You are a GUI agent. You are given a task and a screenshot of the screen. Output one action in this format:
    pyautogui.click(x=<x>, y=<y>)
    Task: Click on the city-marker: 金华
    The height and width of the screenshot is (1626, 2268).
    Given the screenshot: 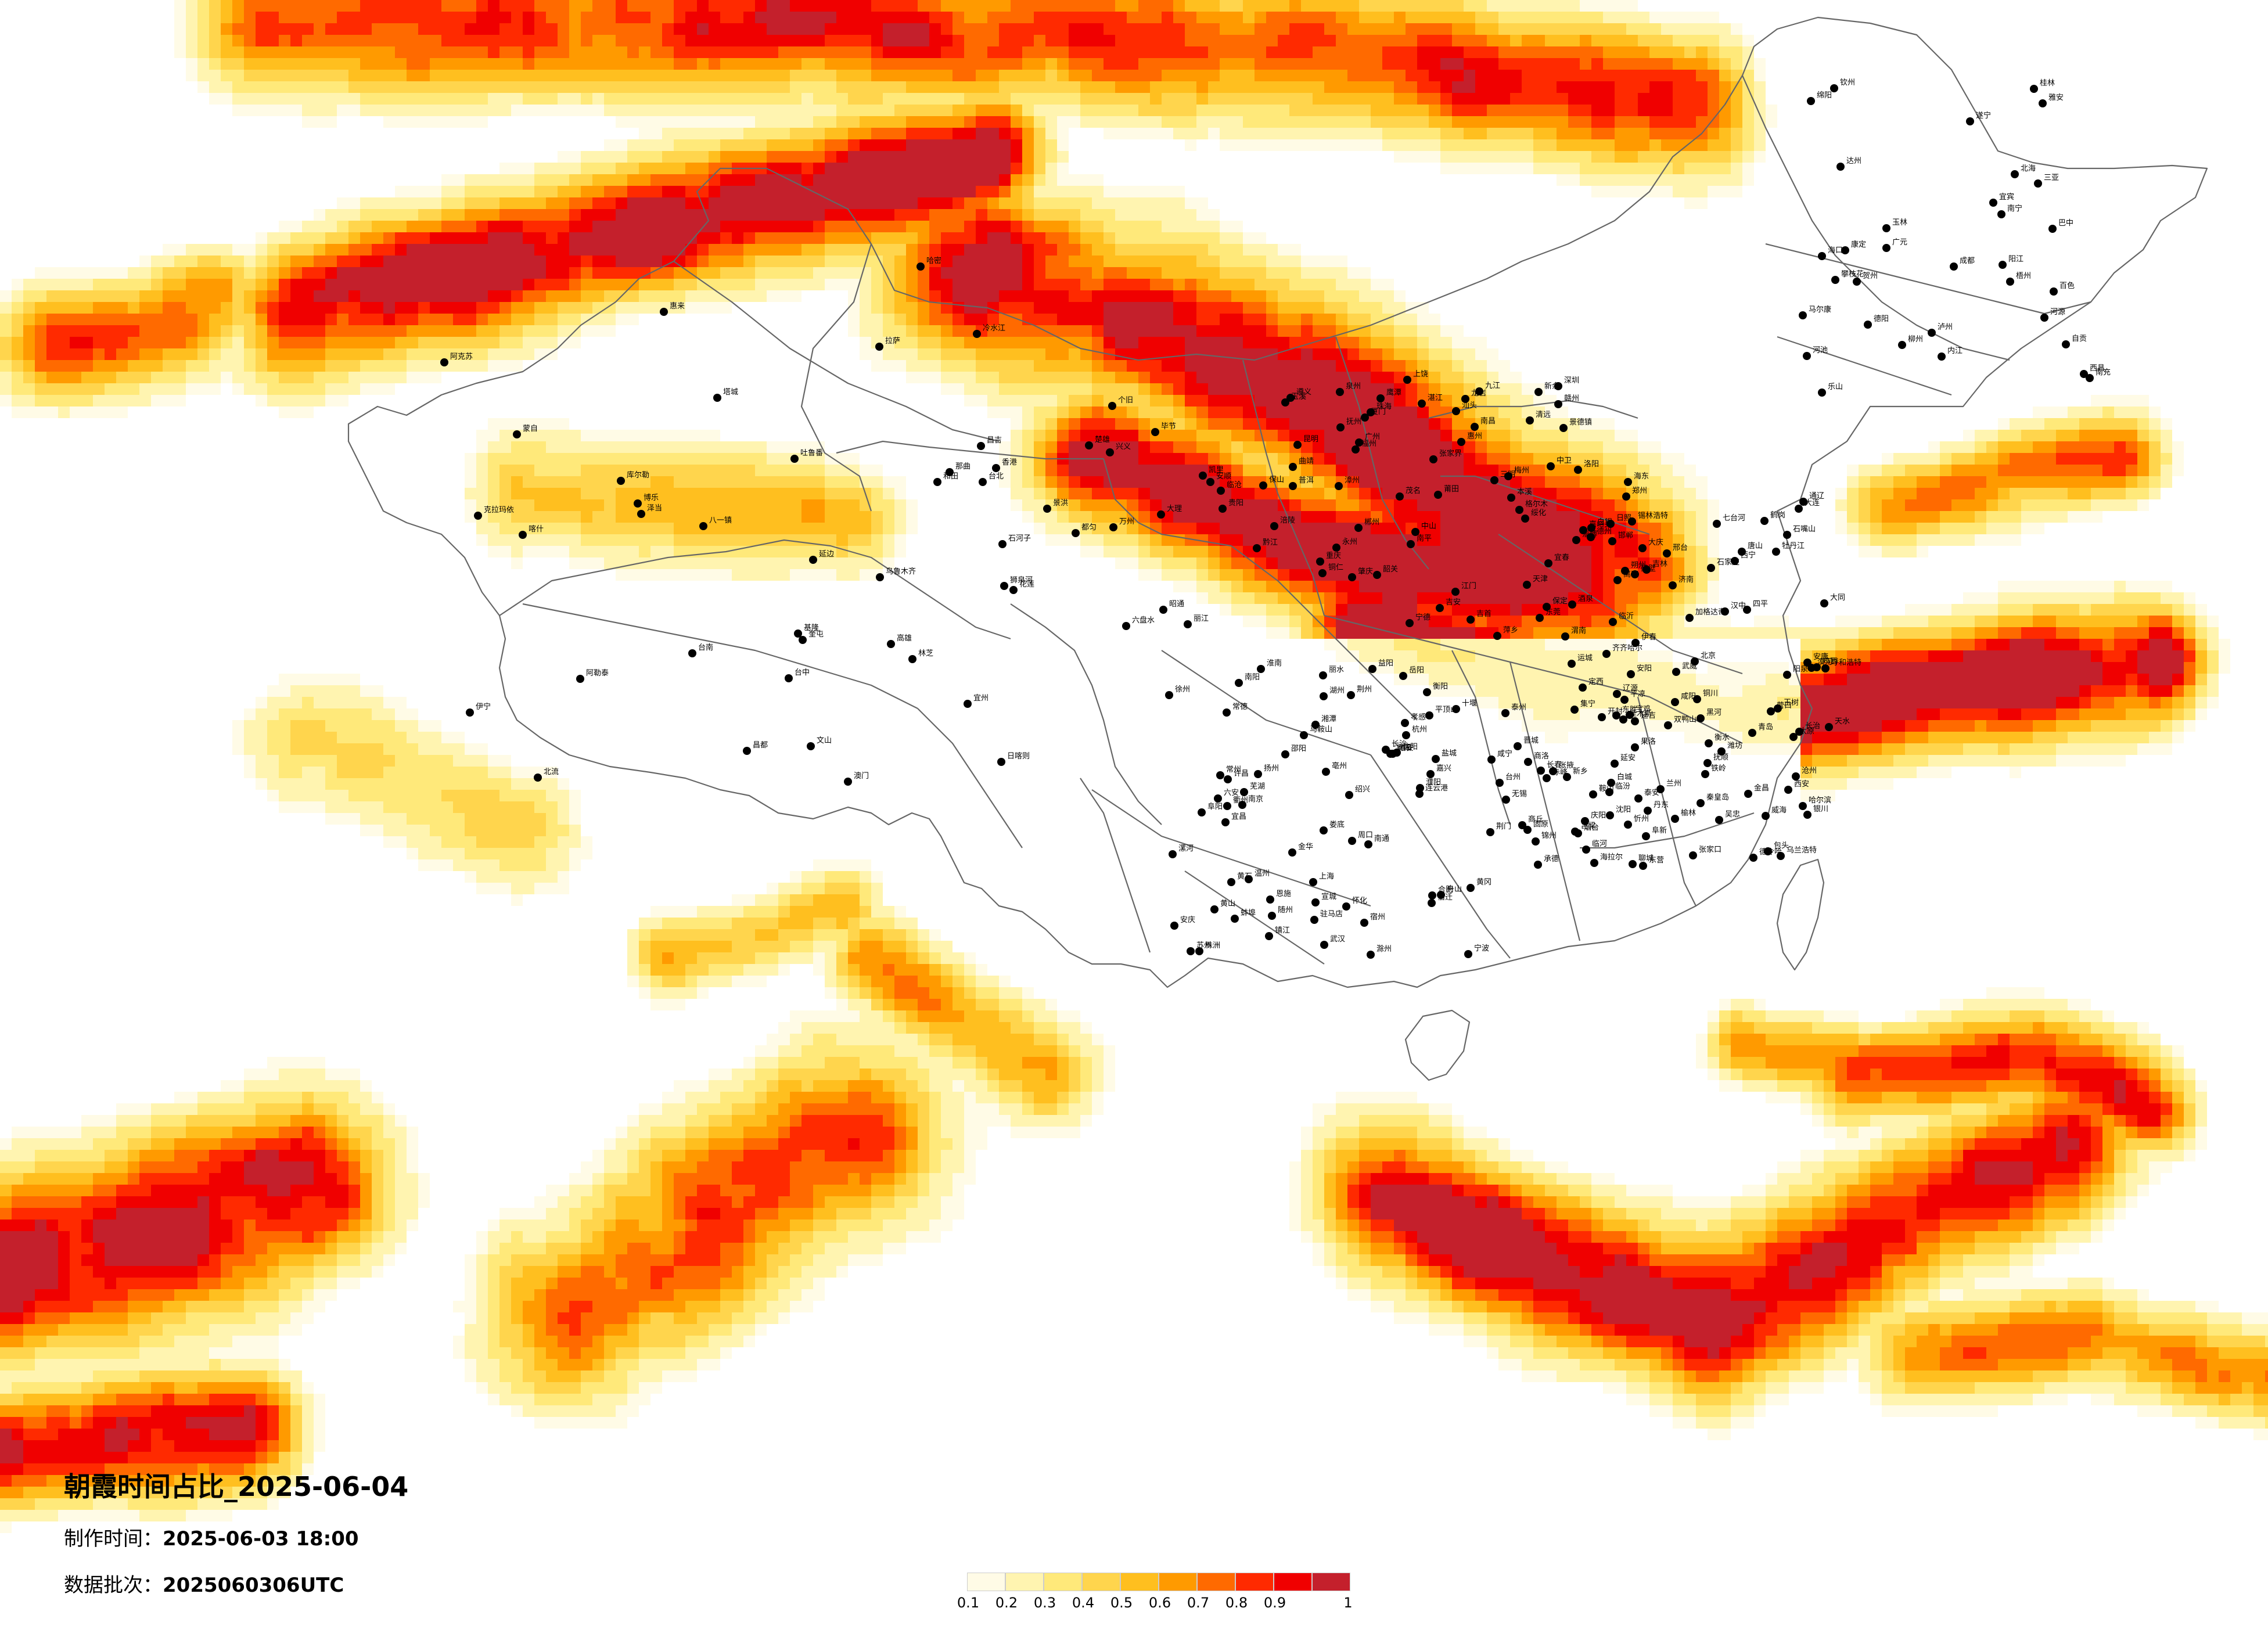 What is the action you would take?
    pyautogui.click(x=1300, y=850)
    